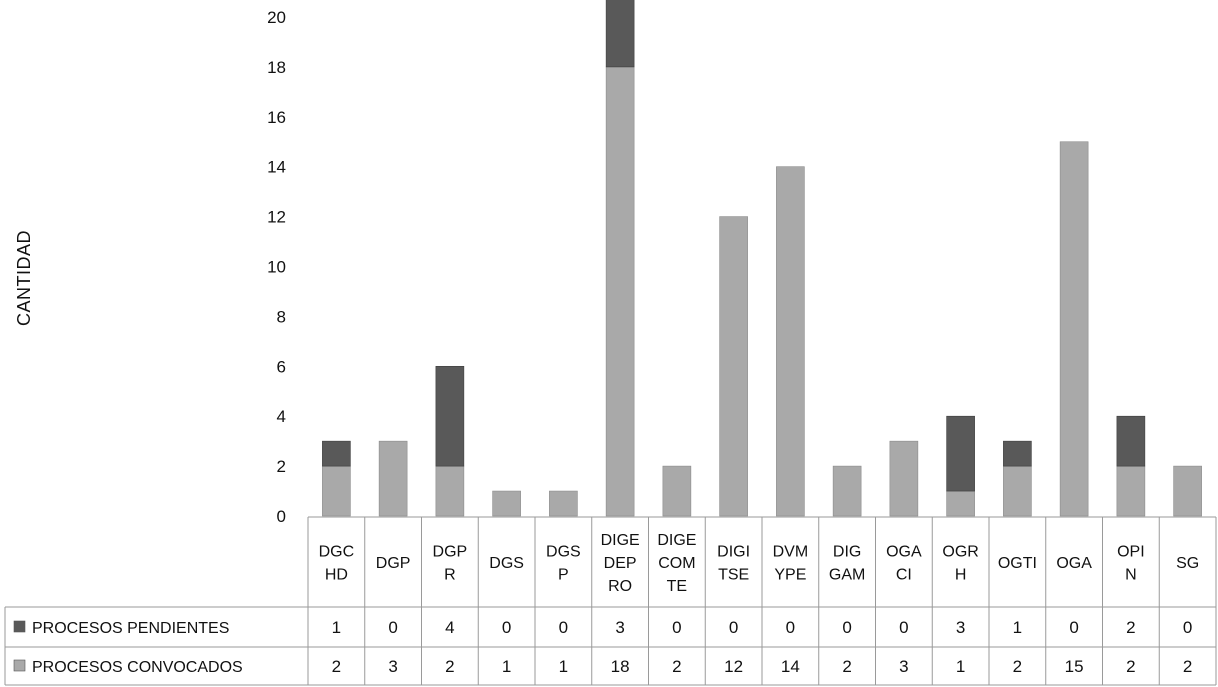 This screenshot has height=687, width=1218. What do you see at coordinates (276, 117) in the screenshot?
I see `y-tick-label: 16` at bounding box center [276, 117].